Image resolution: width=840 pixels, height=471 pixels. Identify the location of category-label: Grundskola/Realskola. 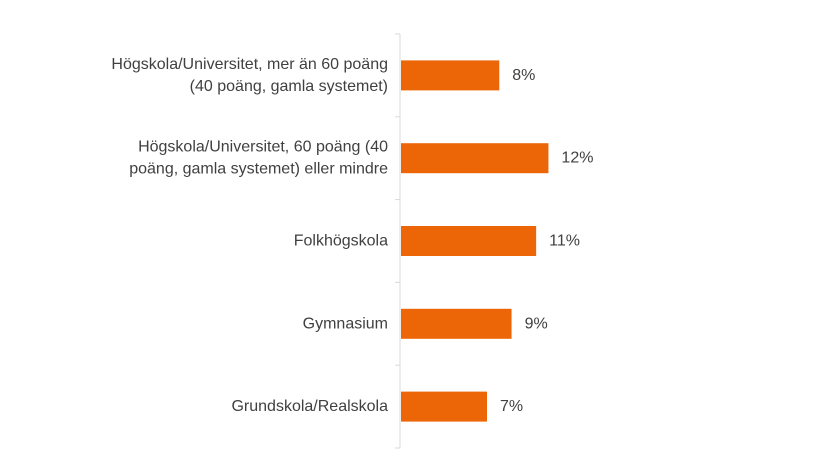
(309, 406).